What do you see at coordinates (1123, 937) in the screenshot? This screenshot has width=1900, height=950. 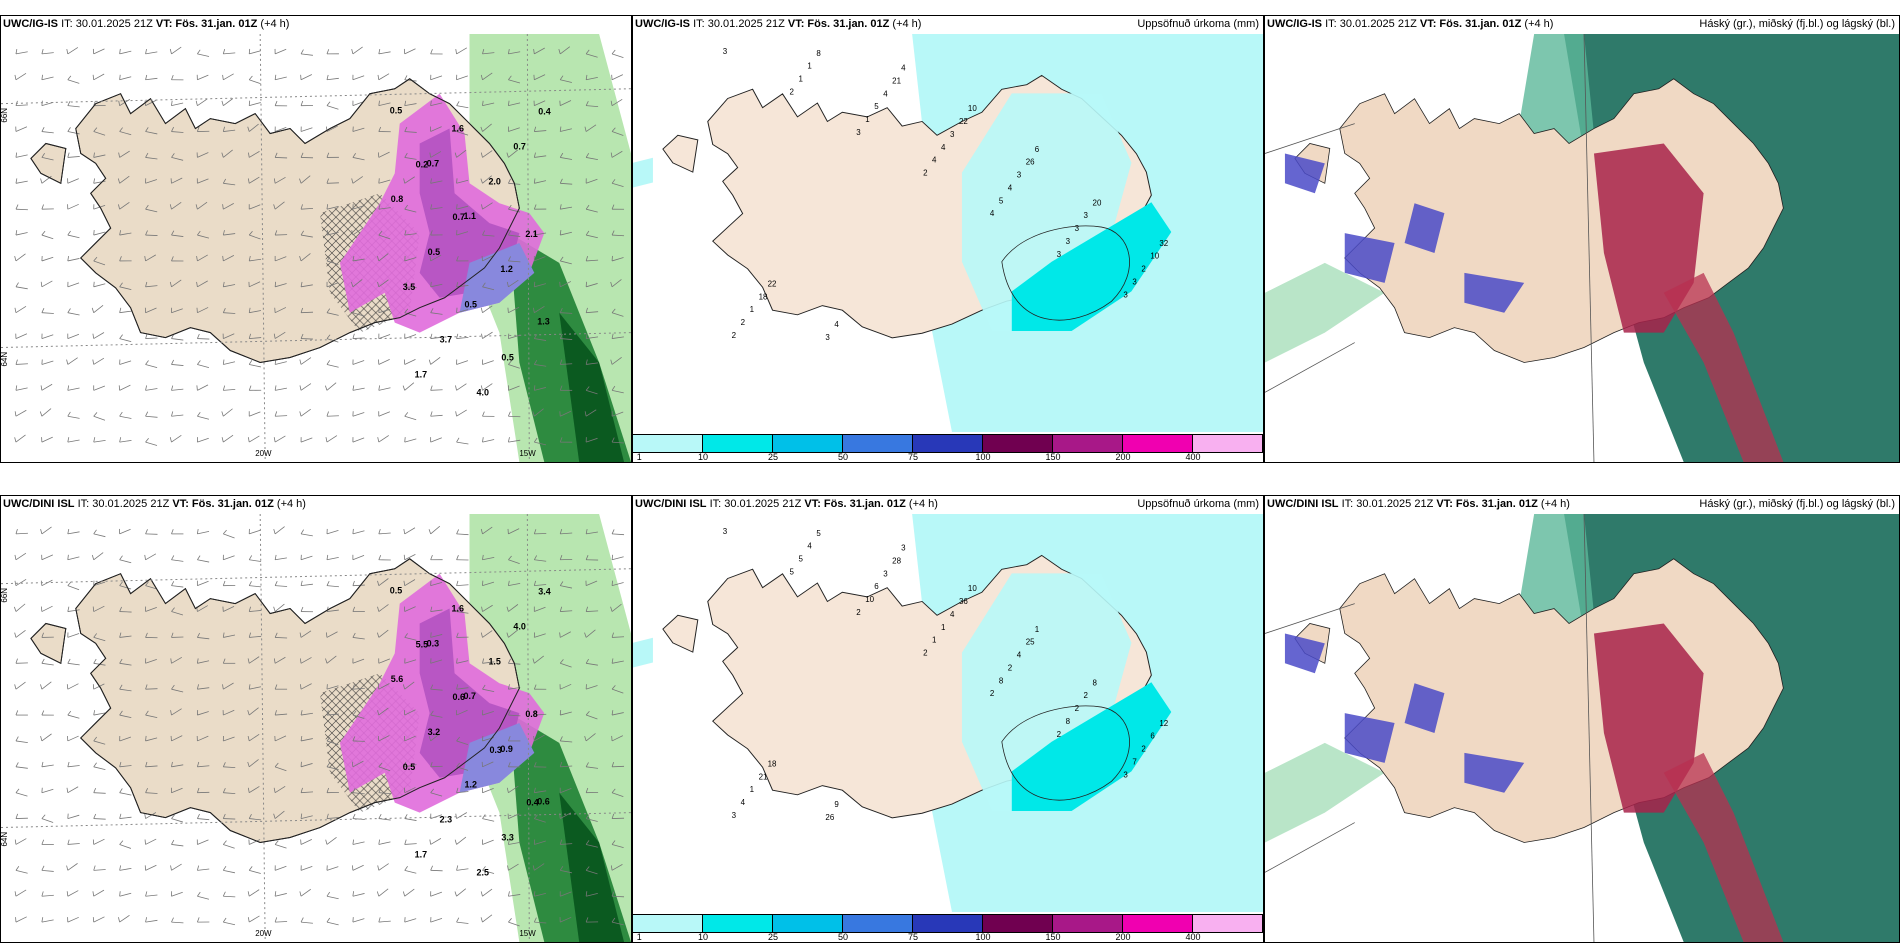 I see `colorbar-tick-label: 200` at bounding box center [1123, 937].